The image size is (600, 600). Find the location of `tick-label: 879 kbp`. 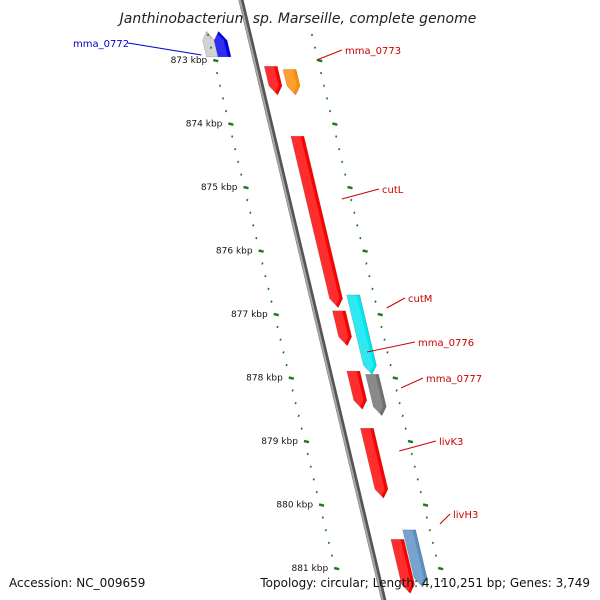

tick-label: 879 kbp is located at coordinates (279, 442).